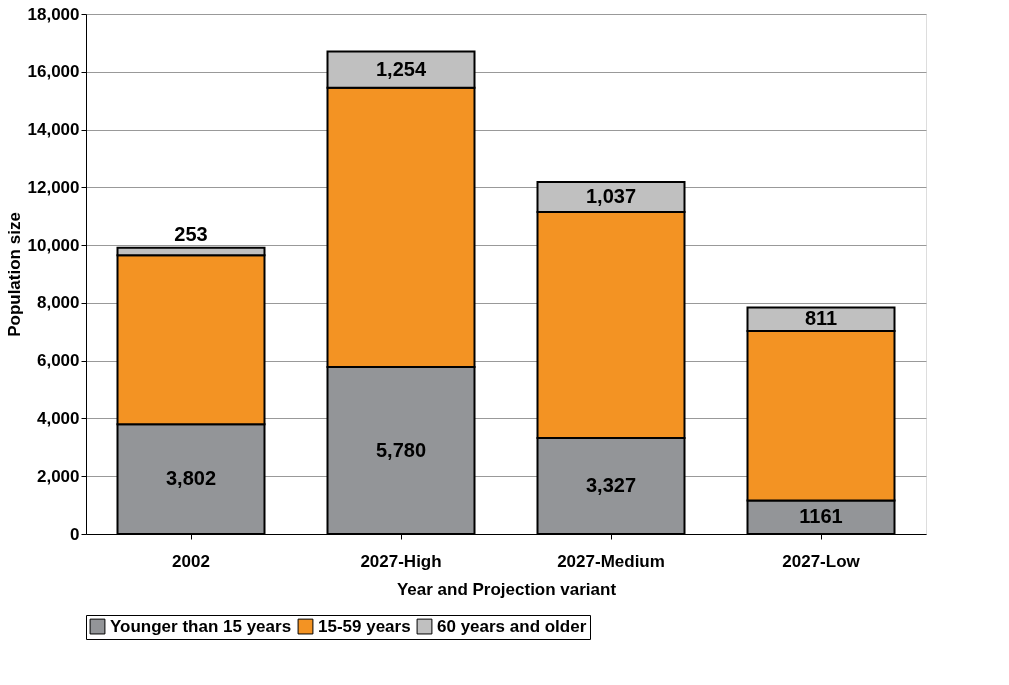 The image size is (1009, 685). What do you see at coordinates (53, 72) in the screenshot?
I see `y-tick-label: 16,000` at bounding box center [53, 72].